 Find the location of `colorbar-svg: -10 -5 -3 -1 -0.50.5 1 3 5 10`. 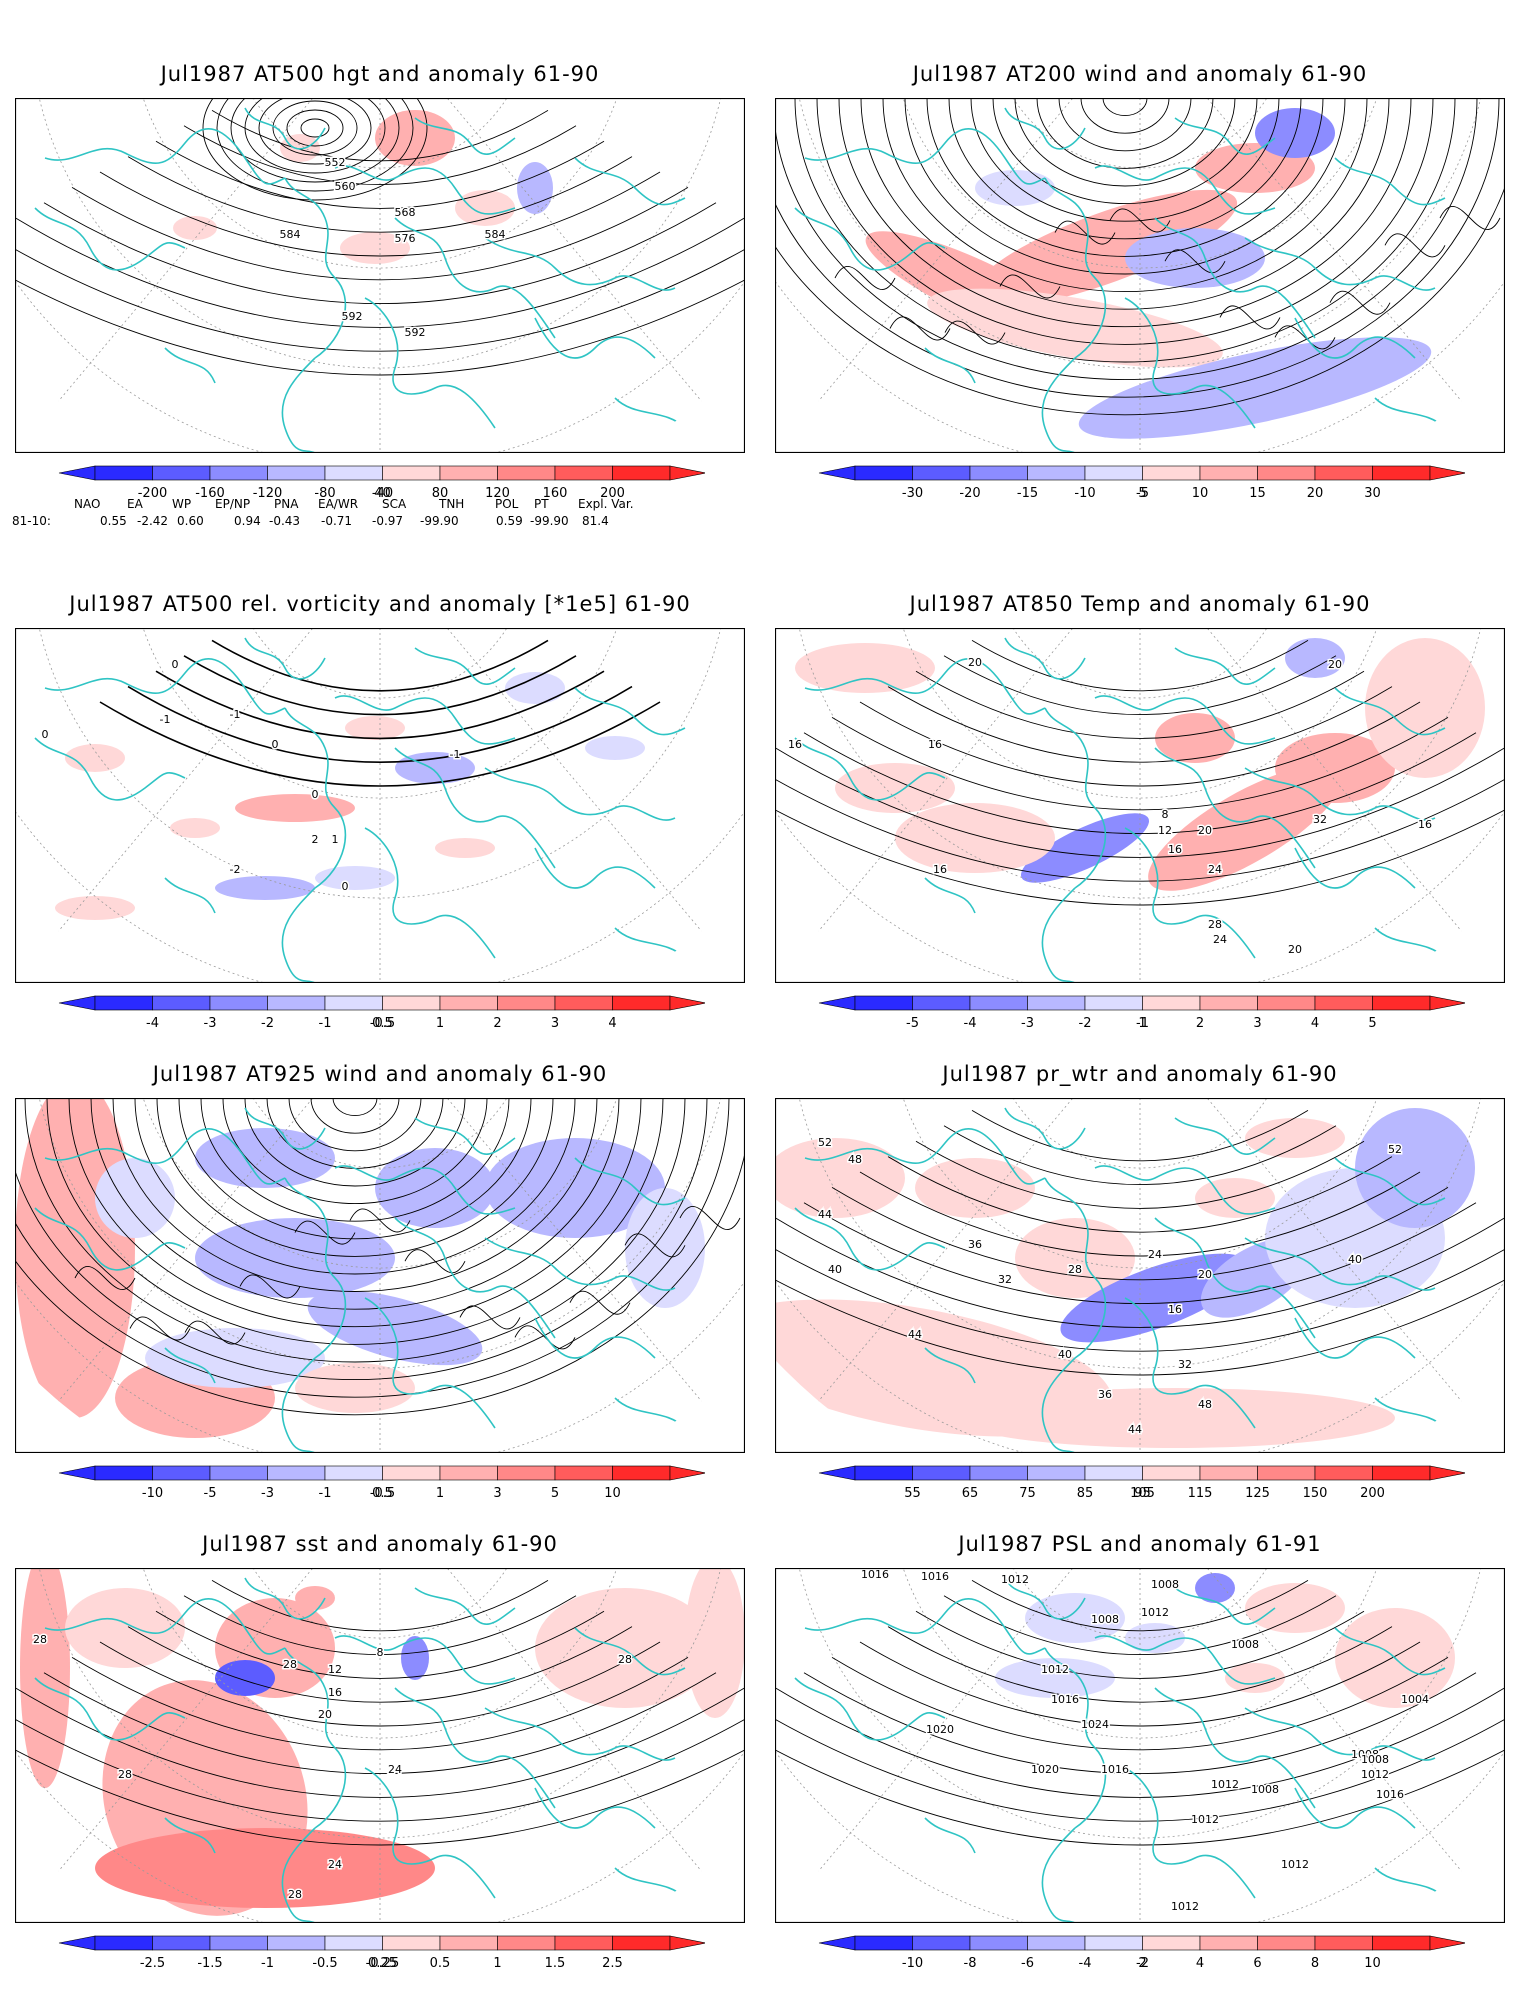

colorbar-svg: -10 -5 -3 -1 -0.50.5 1 3 5 10 is located at coordinates (381, 1483).